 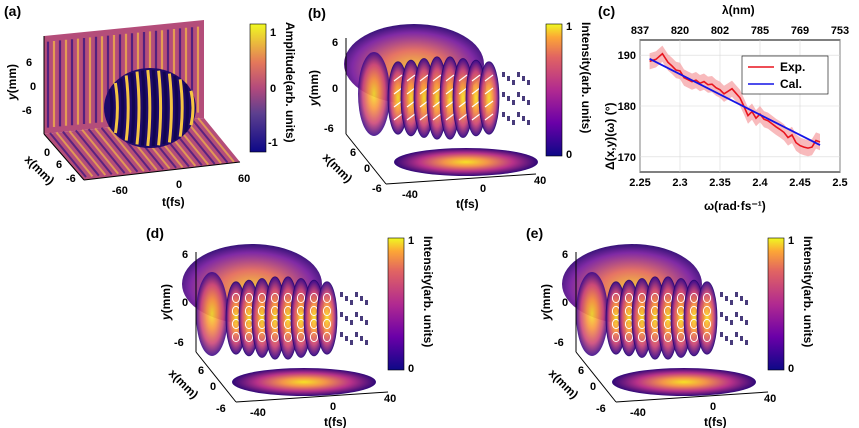 What do you see at coordinates (411, 241) in the screenshot?
I see `d-cbar-tick: 1` at bounding box center [411, 241].